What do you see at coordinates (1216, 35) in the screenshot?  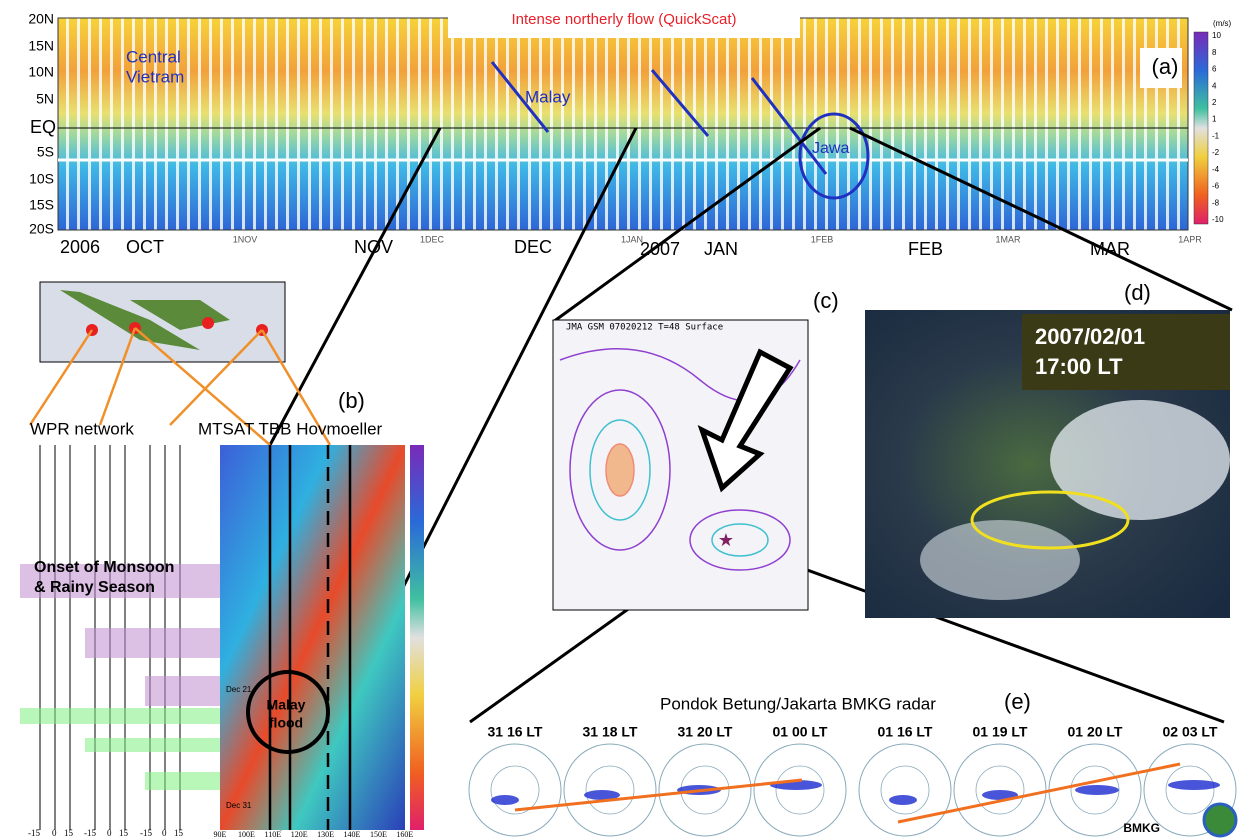 I see `colorbar-tick: 10` at bounding box center [1216, 35].